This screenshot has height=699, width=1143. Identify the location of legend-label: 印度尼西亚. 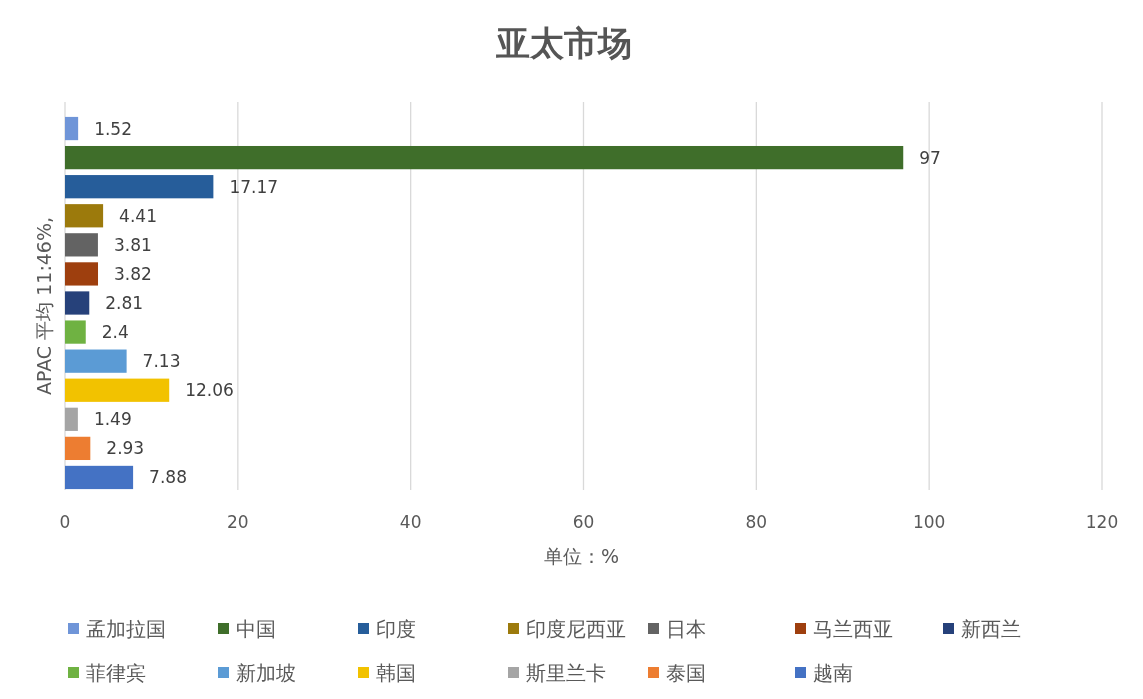
(576, 629).